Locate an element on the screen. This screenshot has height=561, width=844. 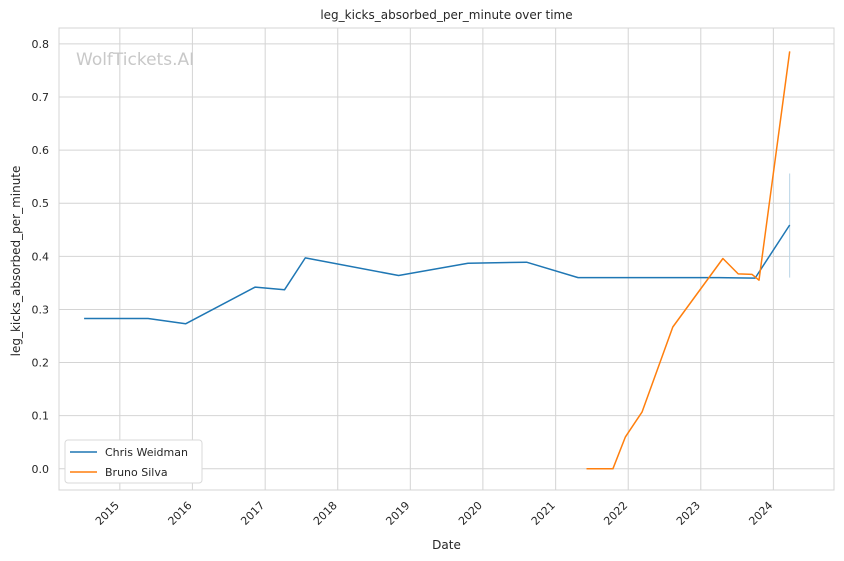
legend: Chris Weidman Bruno Silva is located at coordinates (133, 461).